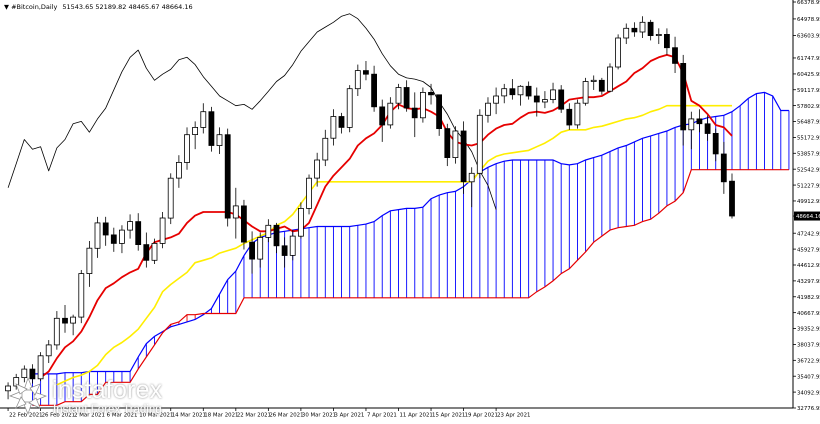 The height and width of the screenshot is (424, 820). I want to click on date-tick-label: 15 Apr 2021, so click(448, 416).